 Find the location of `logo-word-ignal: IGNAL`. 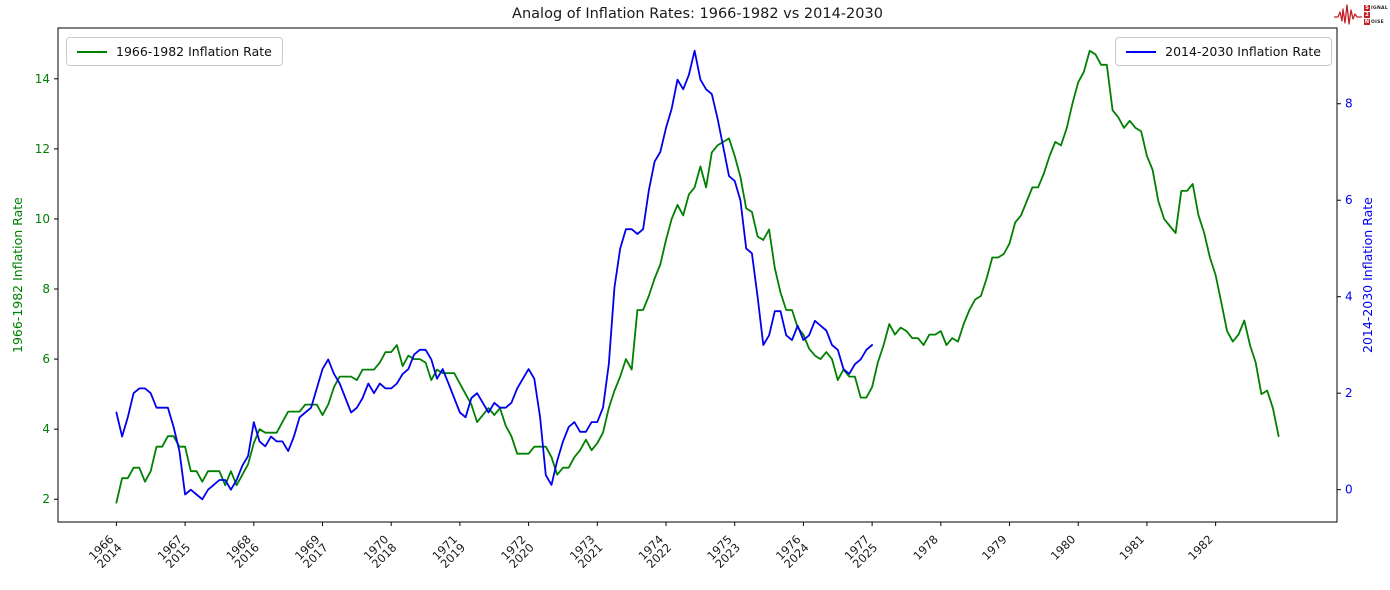

logo-word-ignal: IGNAL is located at coordinates (1379, 8).